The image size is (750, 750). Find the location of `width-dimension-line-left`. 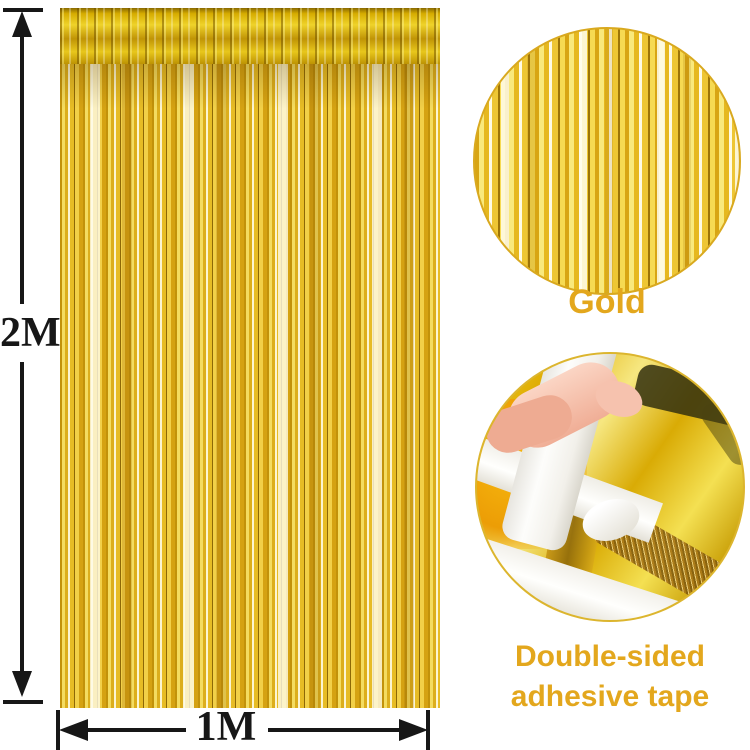

width-dimension-line-left is located at coordinates (136, 730).